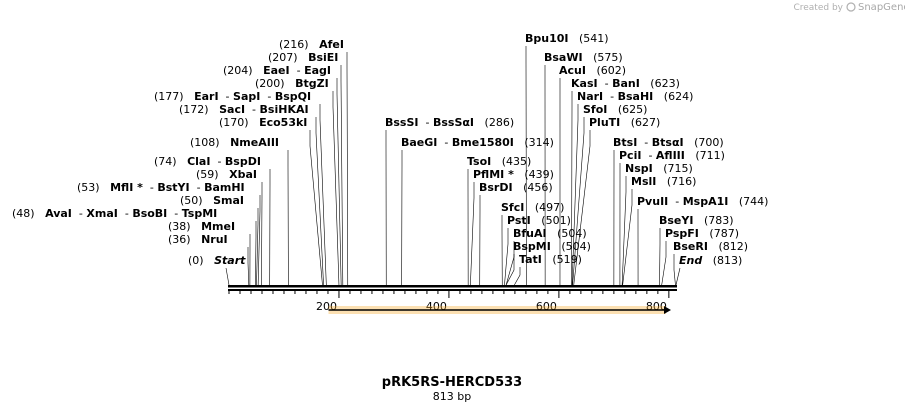 The image size is (905, 412). I want to click on restriction-site-label: (74) ClaI - BspDI, so click(207, 161).